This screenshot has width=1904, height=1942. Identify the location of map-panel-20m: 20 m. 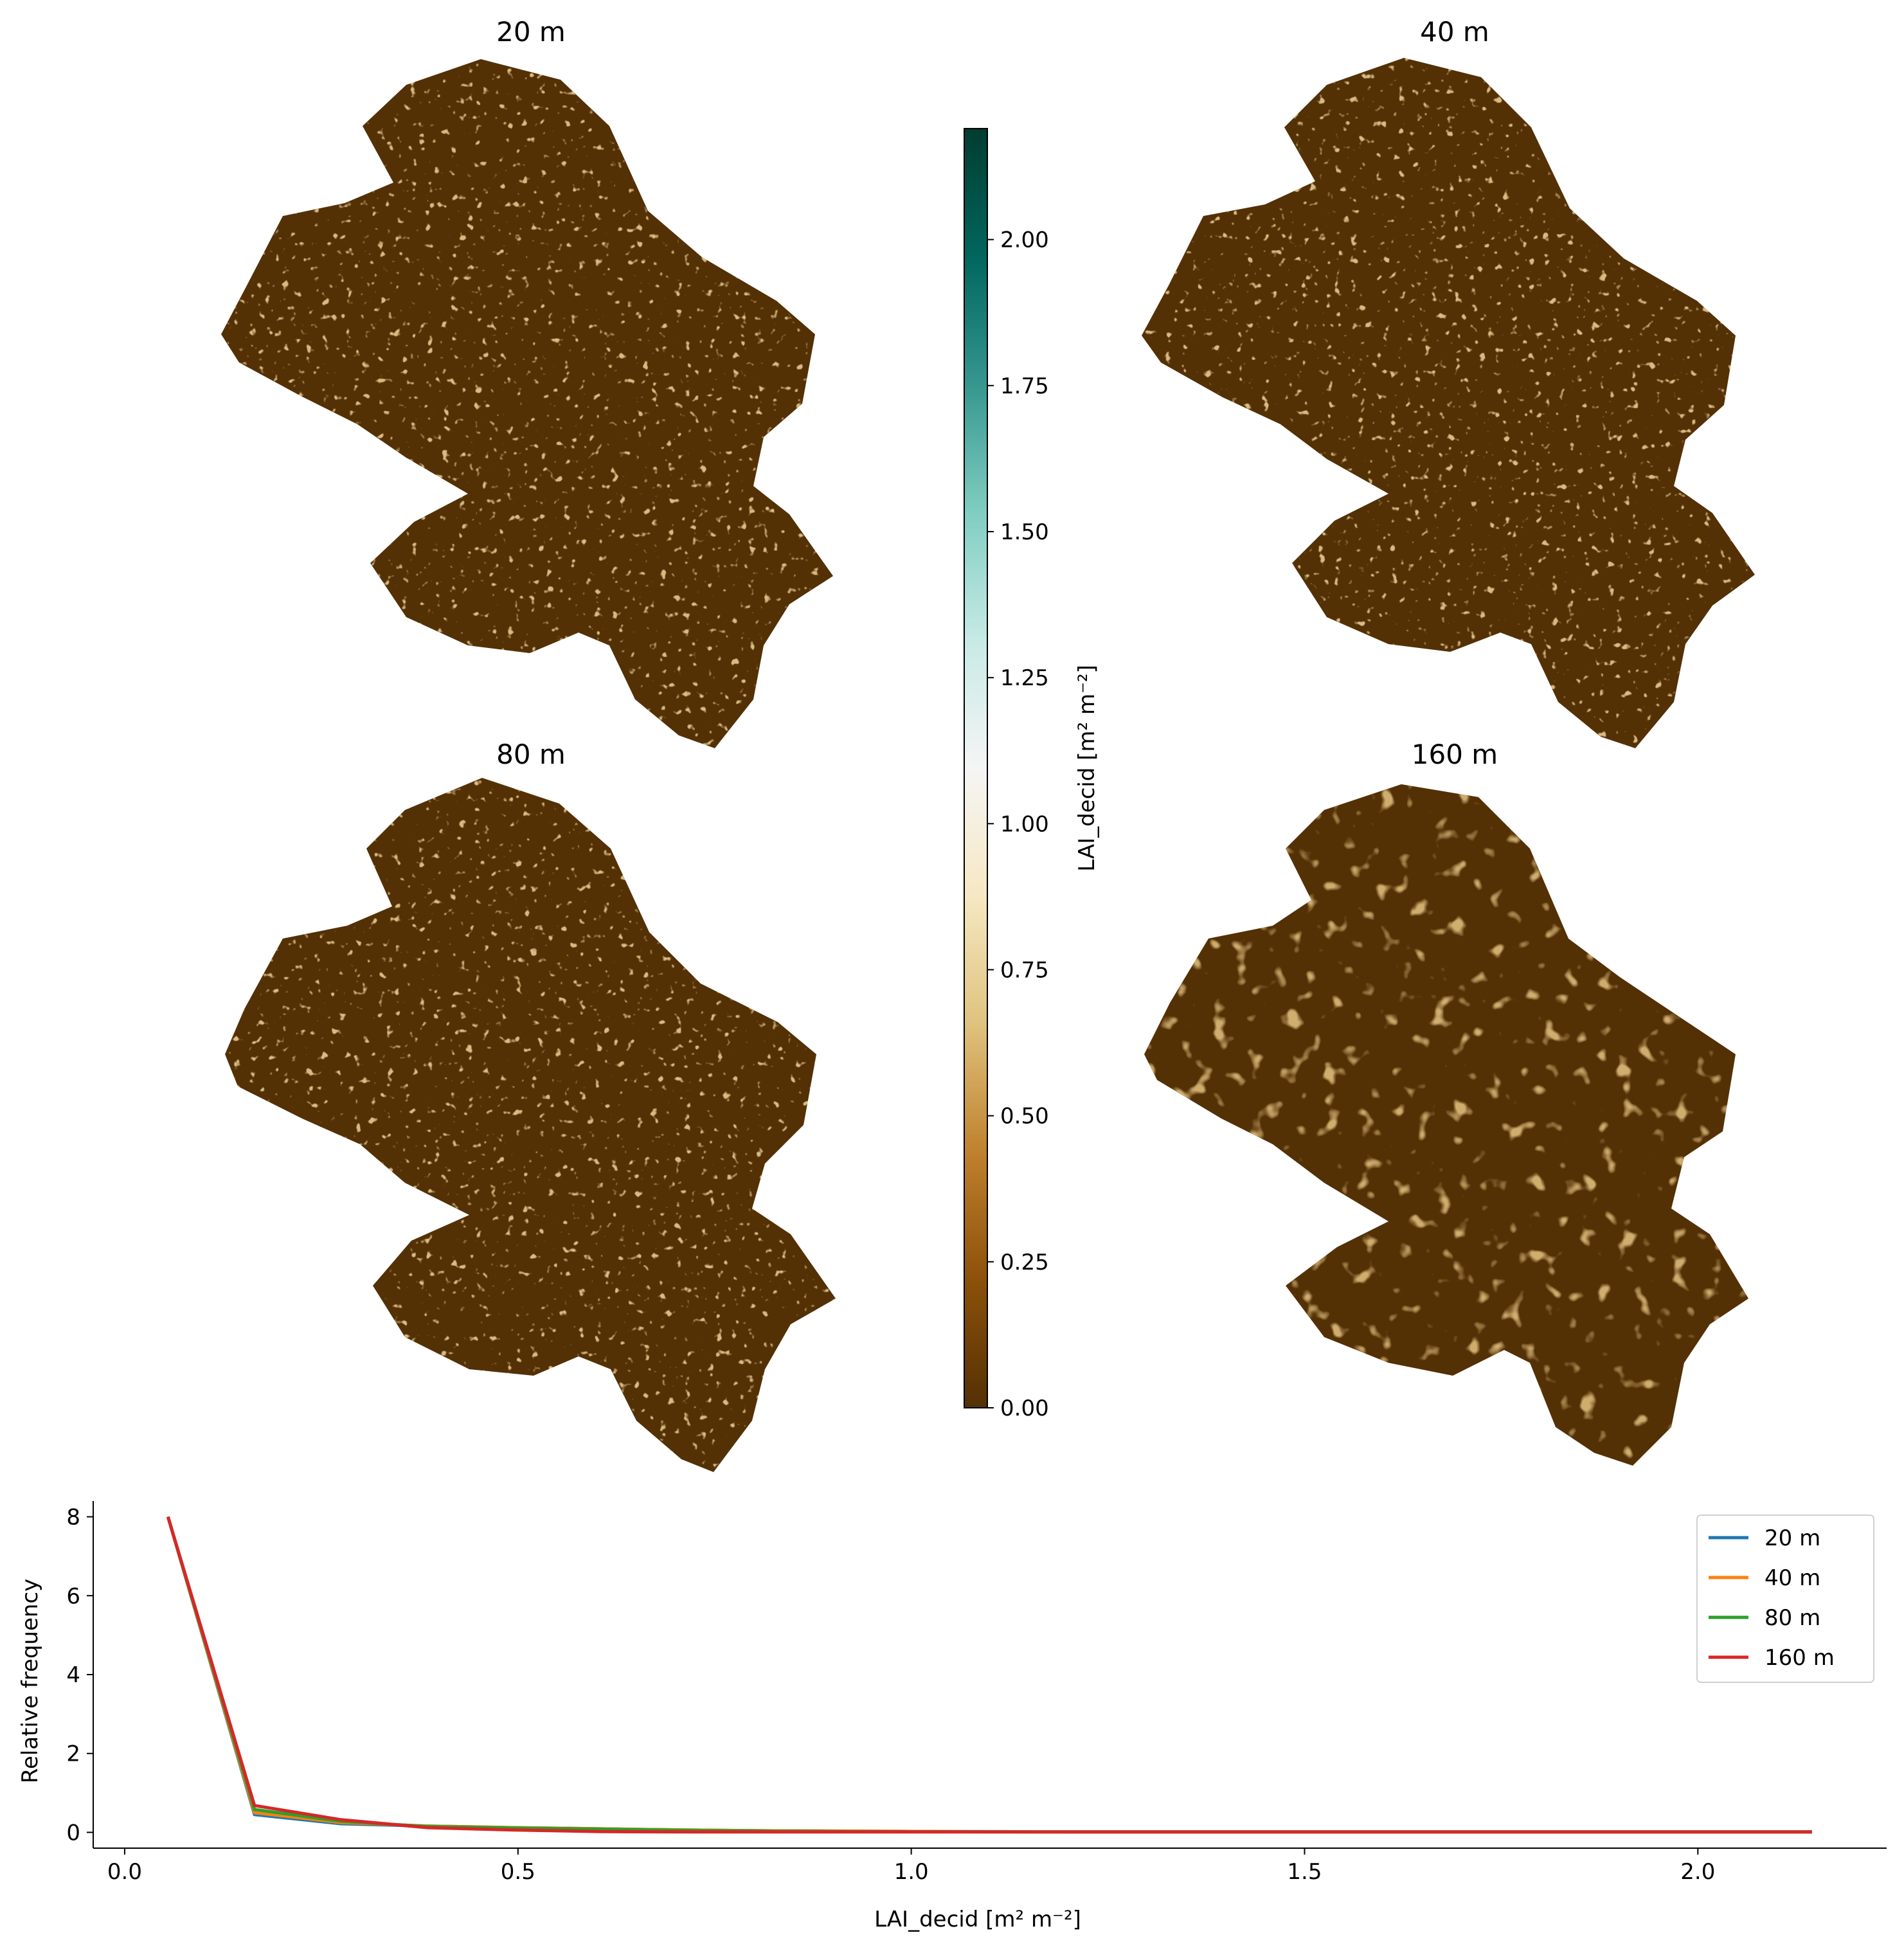
(527, 382).